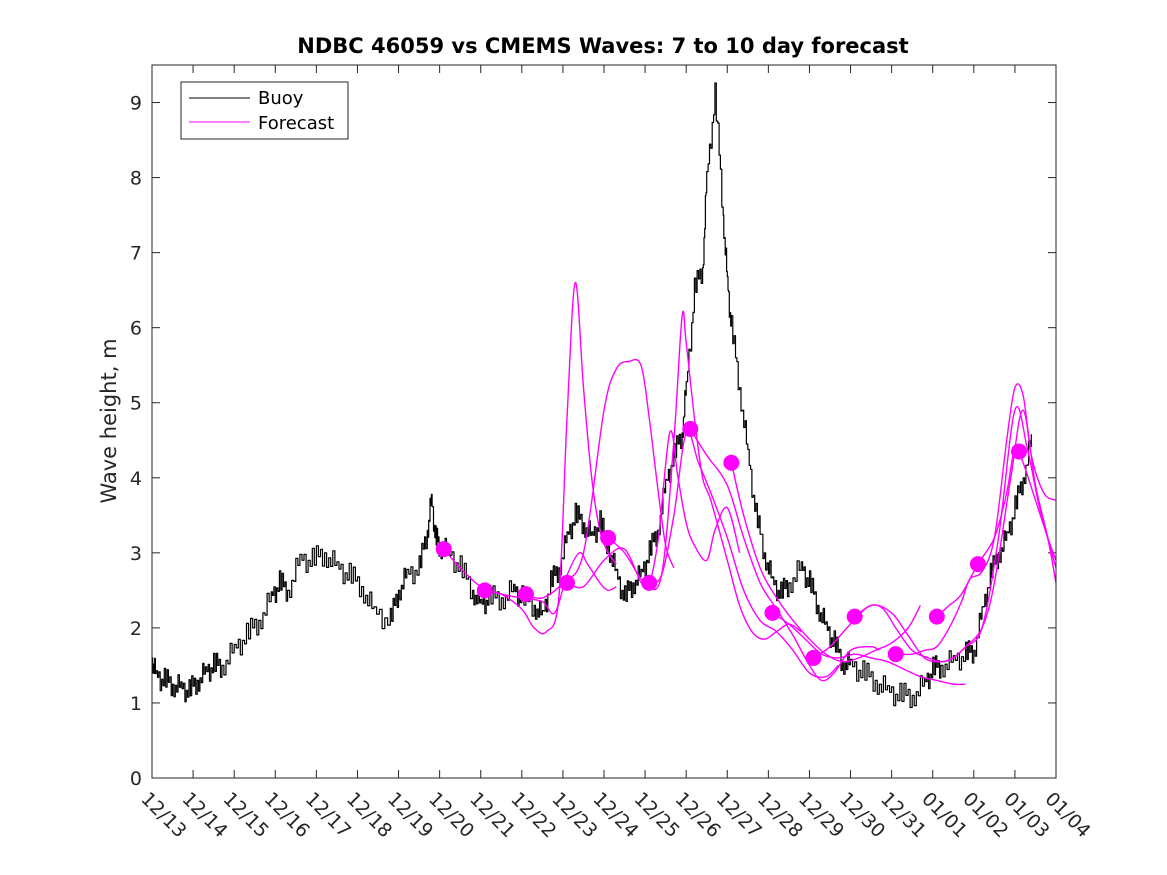 Image resolution: width=1167 pixels, height=875 pixels. Describe the element at coordinates (136, 629) in the screenshot. I see `y-tick-label: 2` at that location.